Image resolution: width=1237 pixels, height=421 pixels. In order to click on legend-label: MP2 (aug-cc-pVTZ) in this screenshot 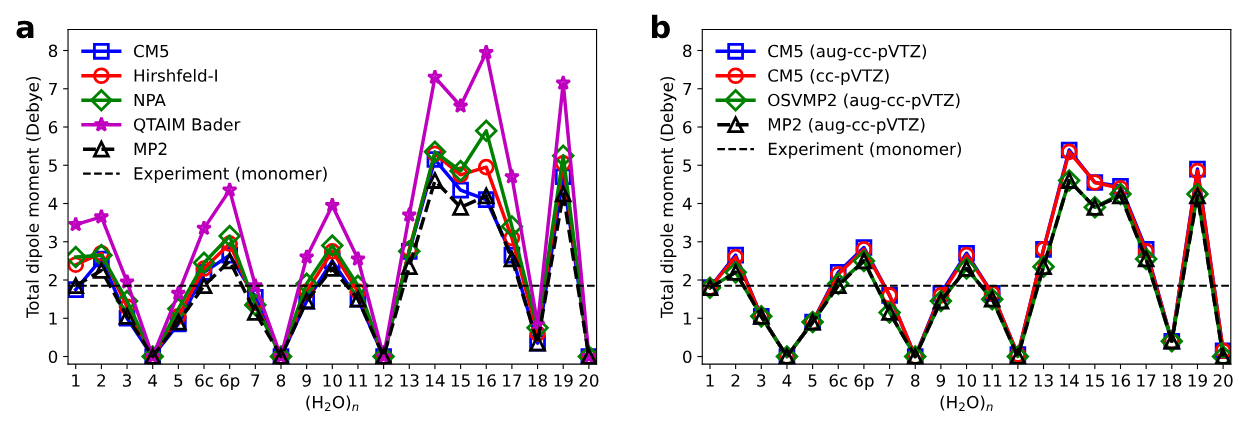, I will do `click(846, 125)`.